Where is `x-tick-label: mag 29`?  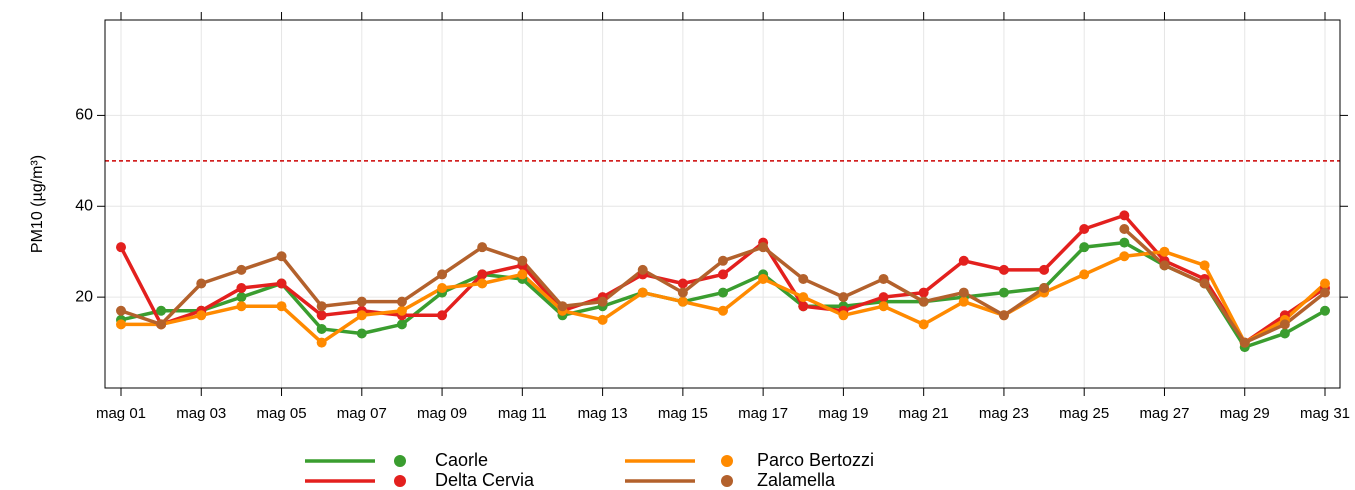 x-tick-label: mag 29 is located at coordinates (1245, 413).